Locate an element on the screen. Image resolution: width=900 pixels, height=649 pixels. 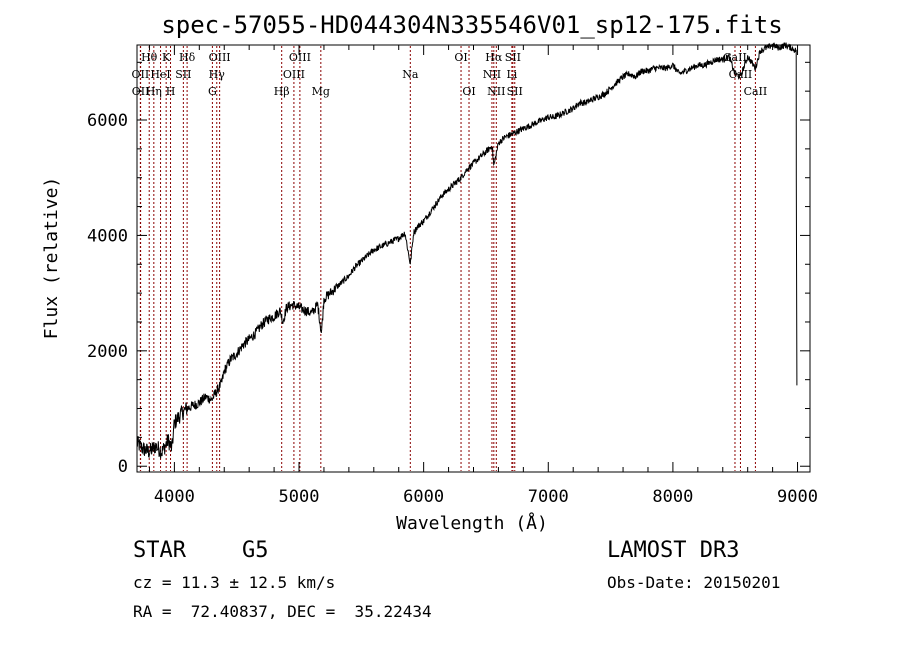
line-marker-label-17: OI is located at coordinates (460, 57).